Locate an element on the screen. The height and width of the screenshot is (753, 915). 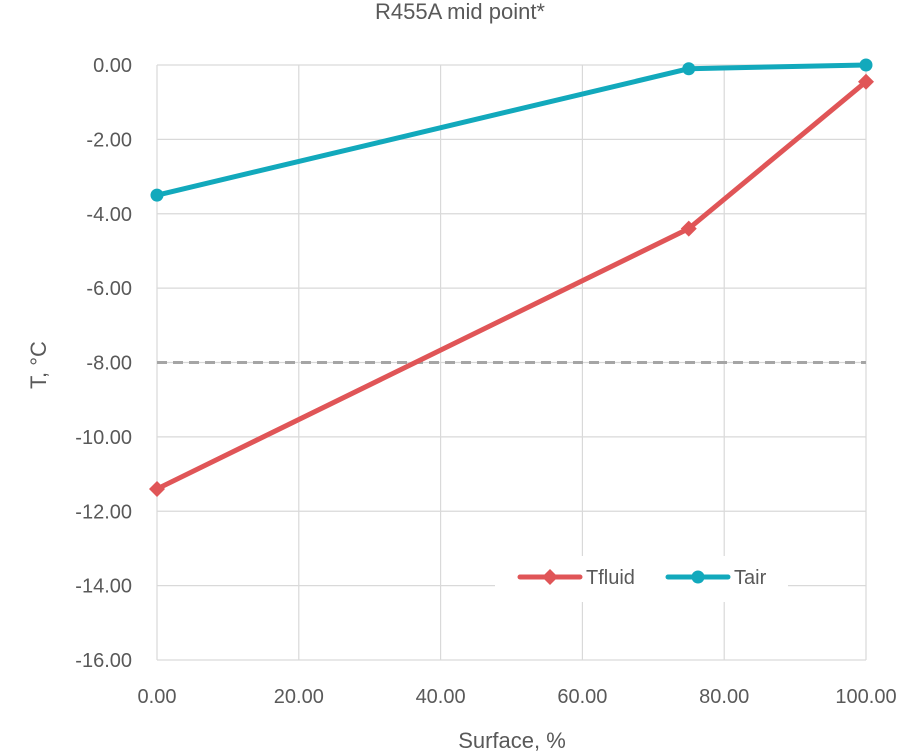
legend-tfluid-marker is located at coordinates (550, 577).